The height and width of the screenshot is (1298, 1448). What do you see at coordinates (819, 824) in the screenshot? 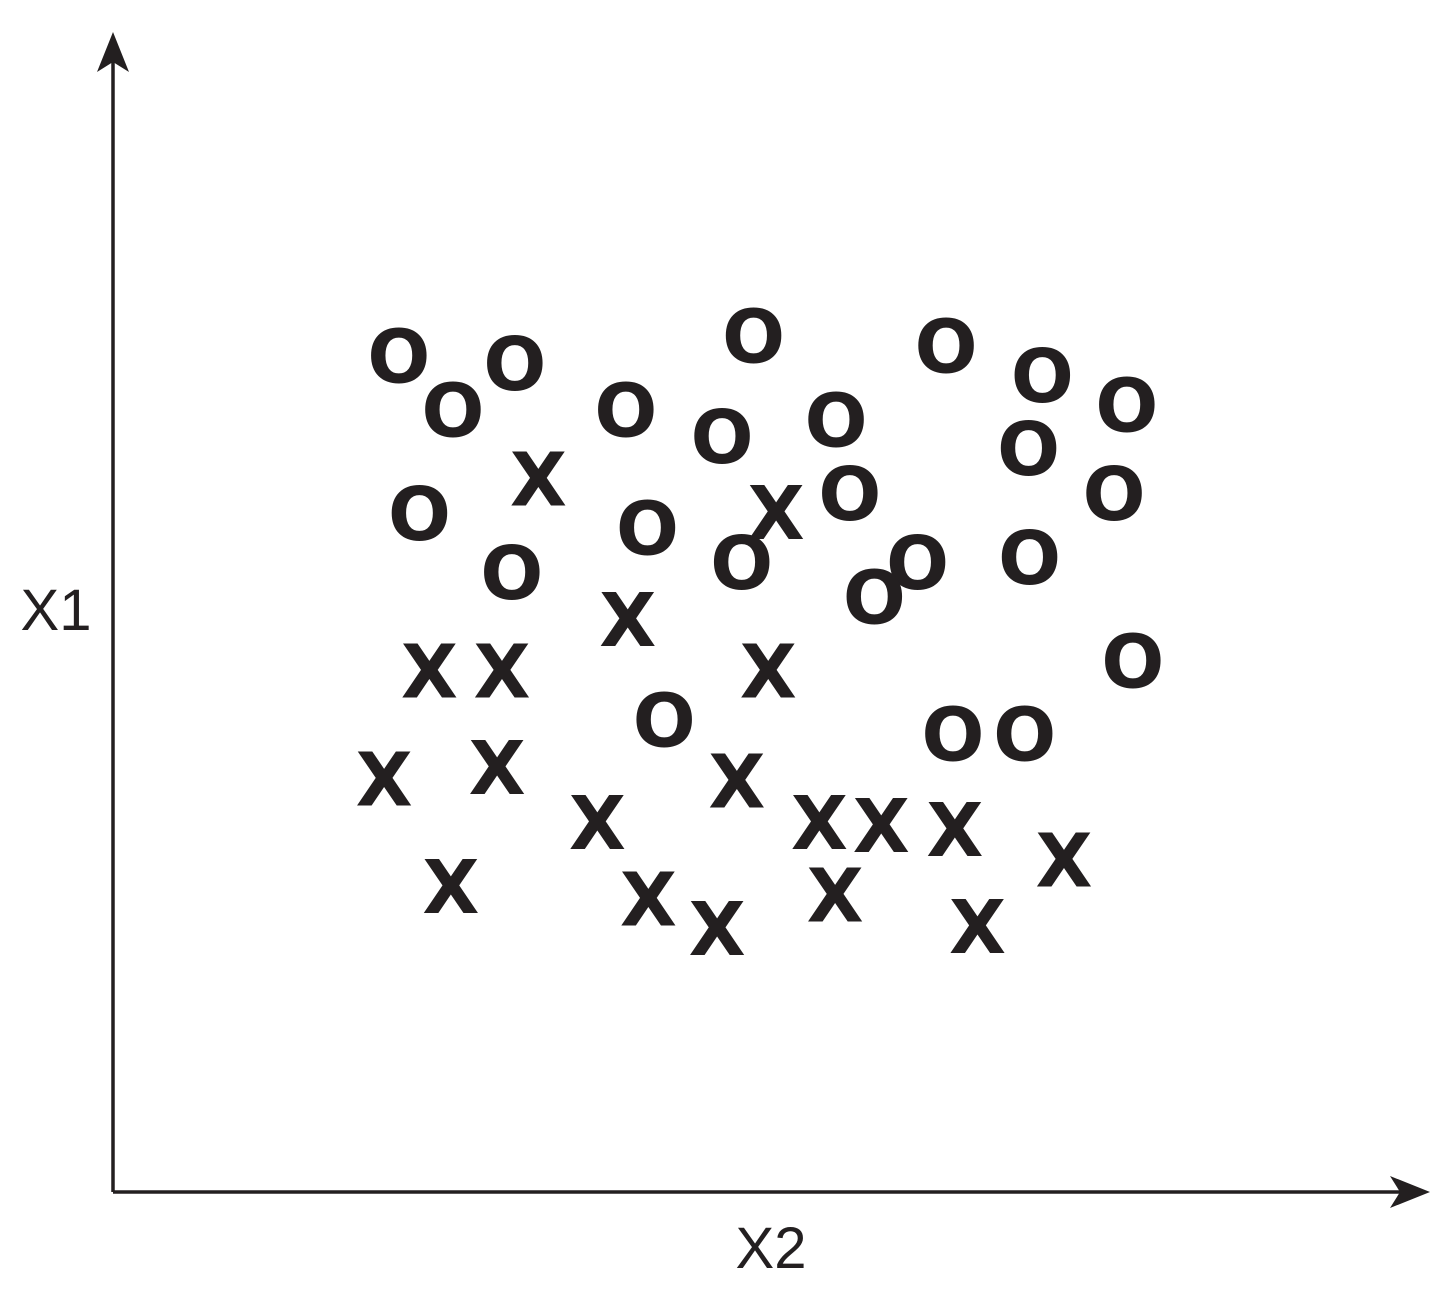
I see `x-point-11: X` at bounding box center [819, 824].